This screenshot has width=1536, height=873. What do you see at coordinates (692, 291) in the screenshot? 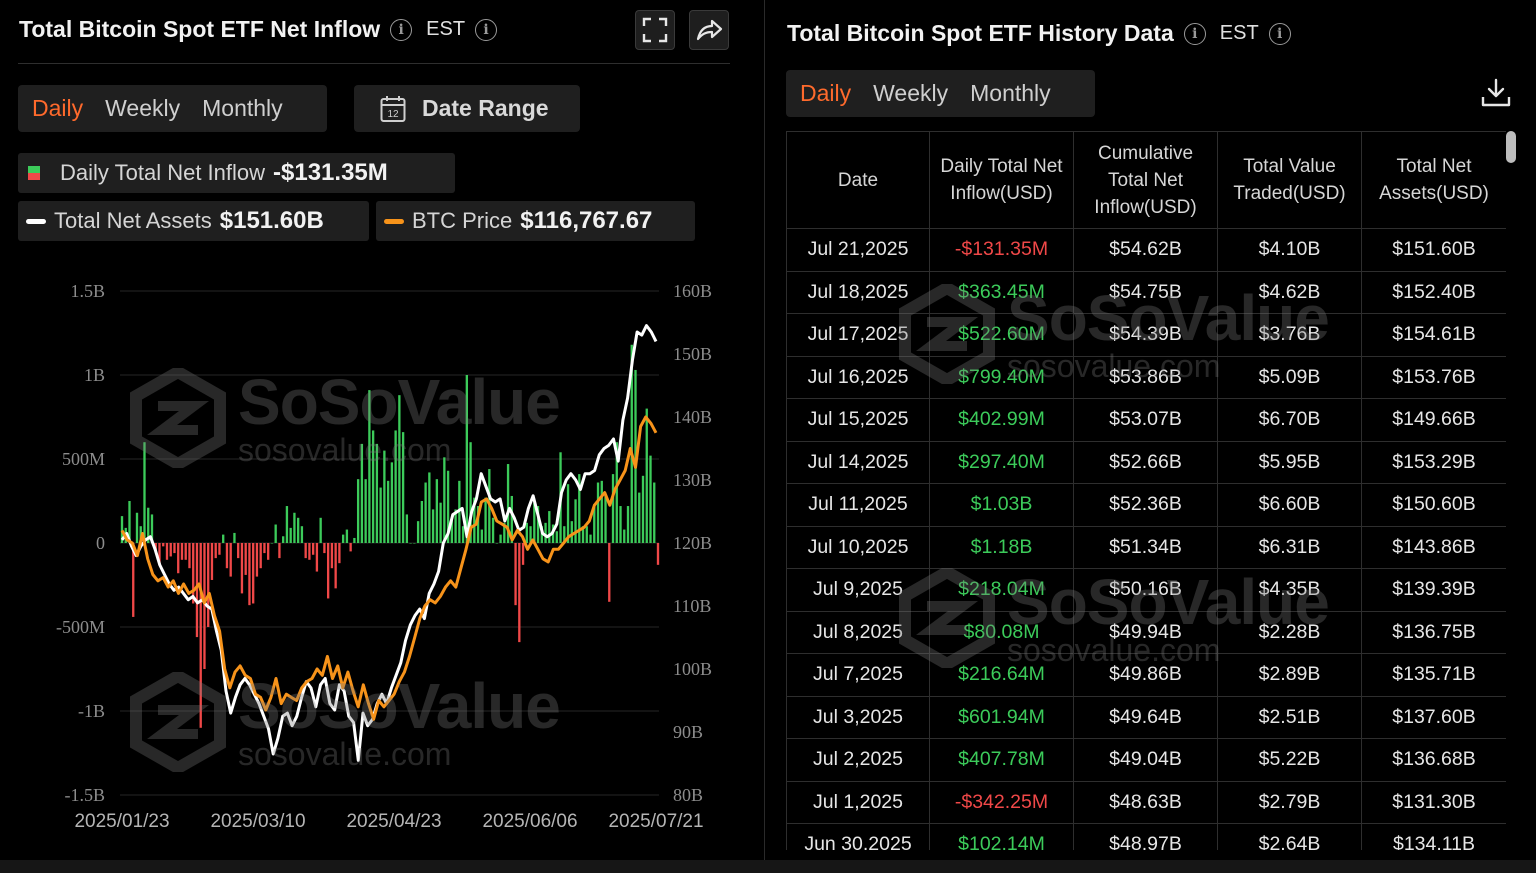
I see `y-right-tick-label: 160B` at bounding box center [692, 291].